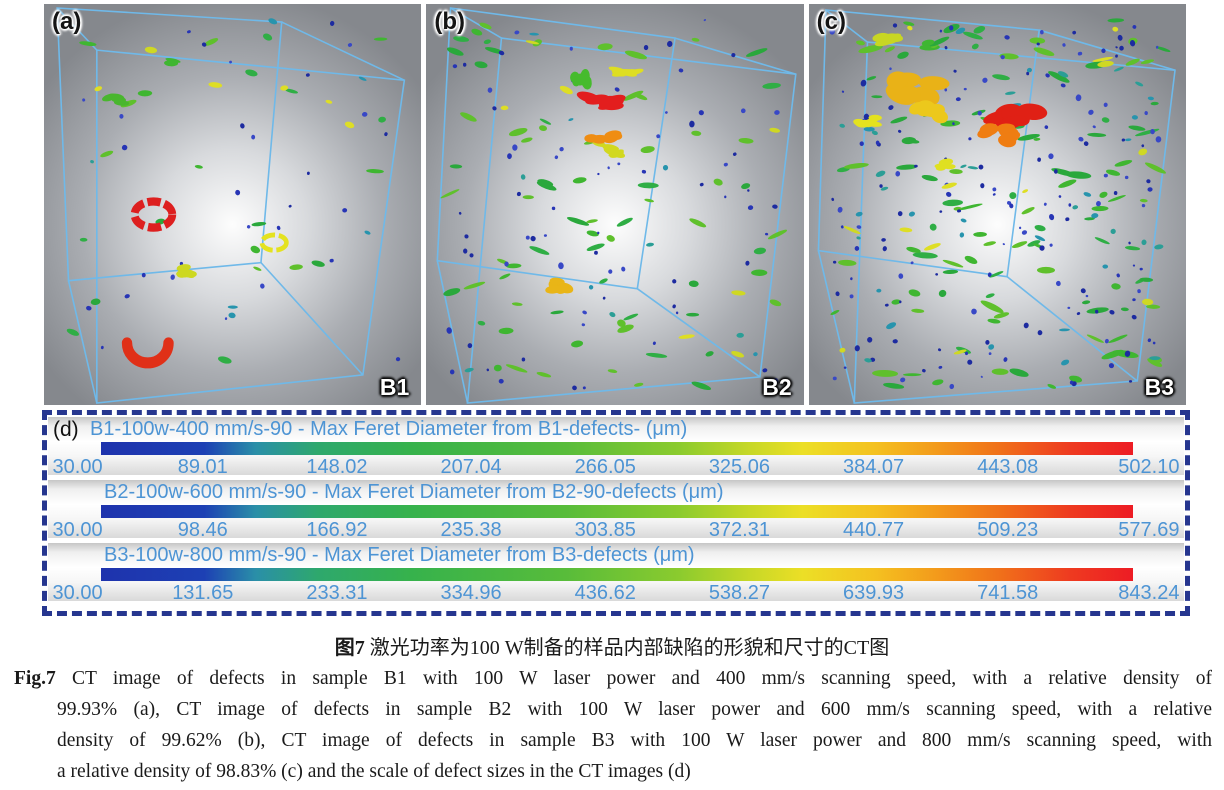 The image size is (1224, 790). What do you see at coordinates (739, 467) in the screenshot?
I see `tick-value: 325.06` at bounding box center [739, 467].